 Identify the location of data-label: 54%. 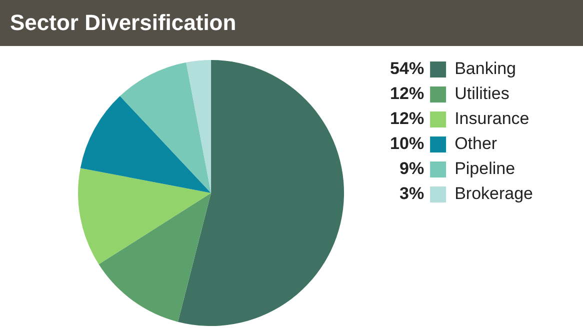
(407, 68).